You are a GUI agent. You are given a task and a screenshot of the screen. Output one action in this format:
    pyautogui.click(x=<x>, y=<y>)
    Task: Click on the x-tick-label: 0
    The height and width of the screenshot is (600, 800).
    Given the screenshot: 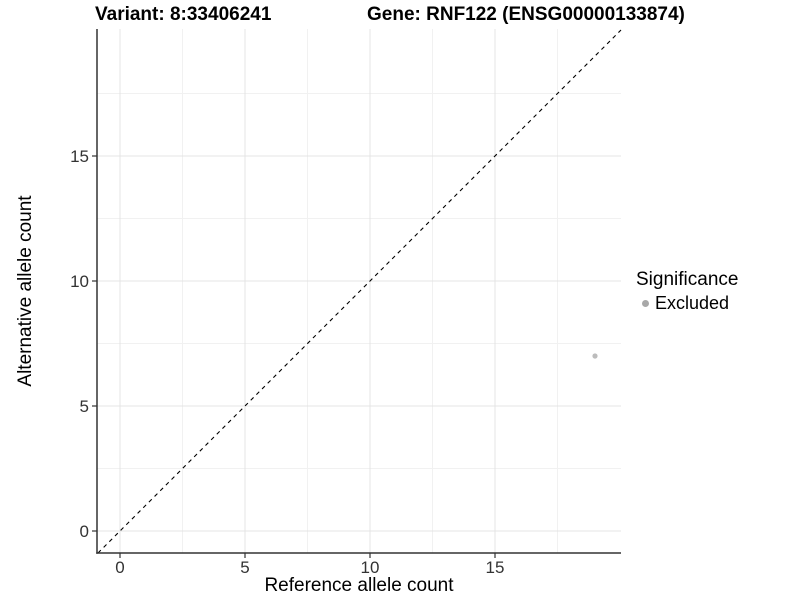 What is the action you would take?
    pyautogui.click(x=119, y=567)
    